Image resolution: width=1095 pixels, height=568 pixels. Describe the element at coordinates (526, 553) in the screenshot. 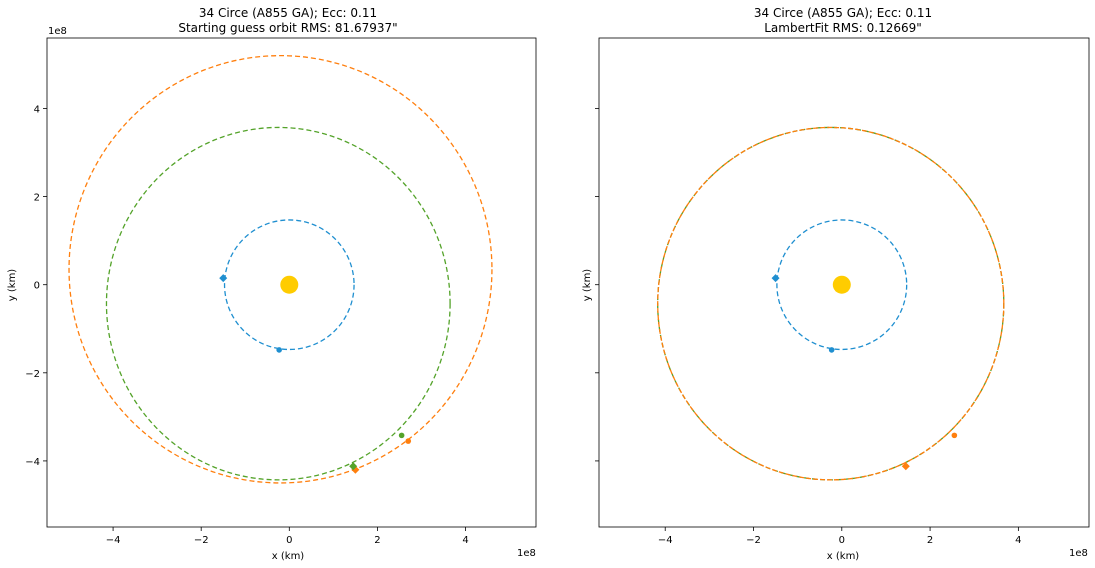

I see `left-x-multiplier: 1e8` at that location.